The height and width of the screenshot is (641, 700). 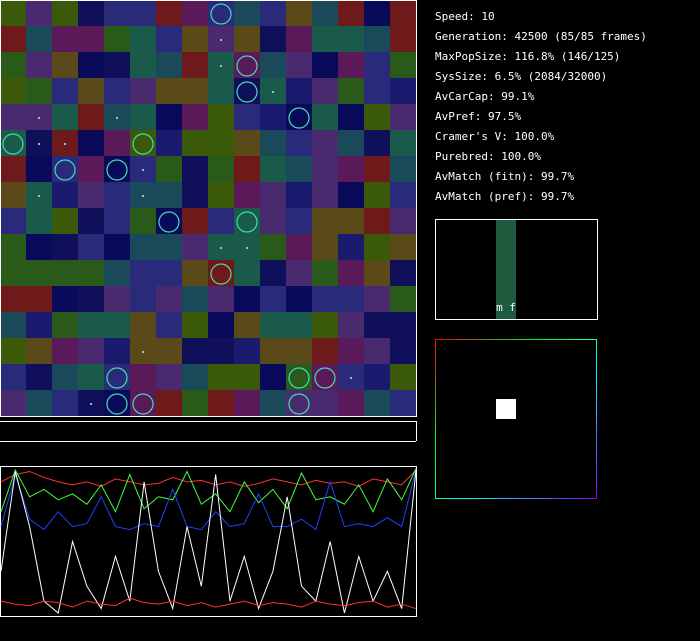 I want to click on stat-line: MaxPopSize: 116.8% (146/125), so click(x=527, y=56).